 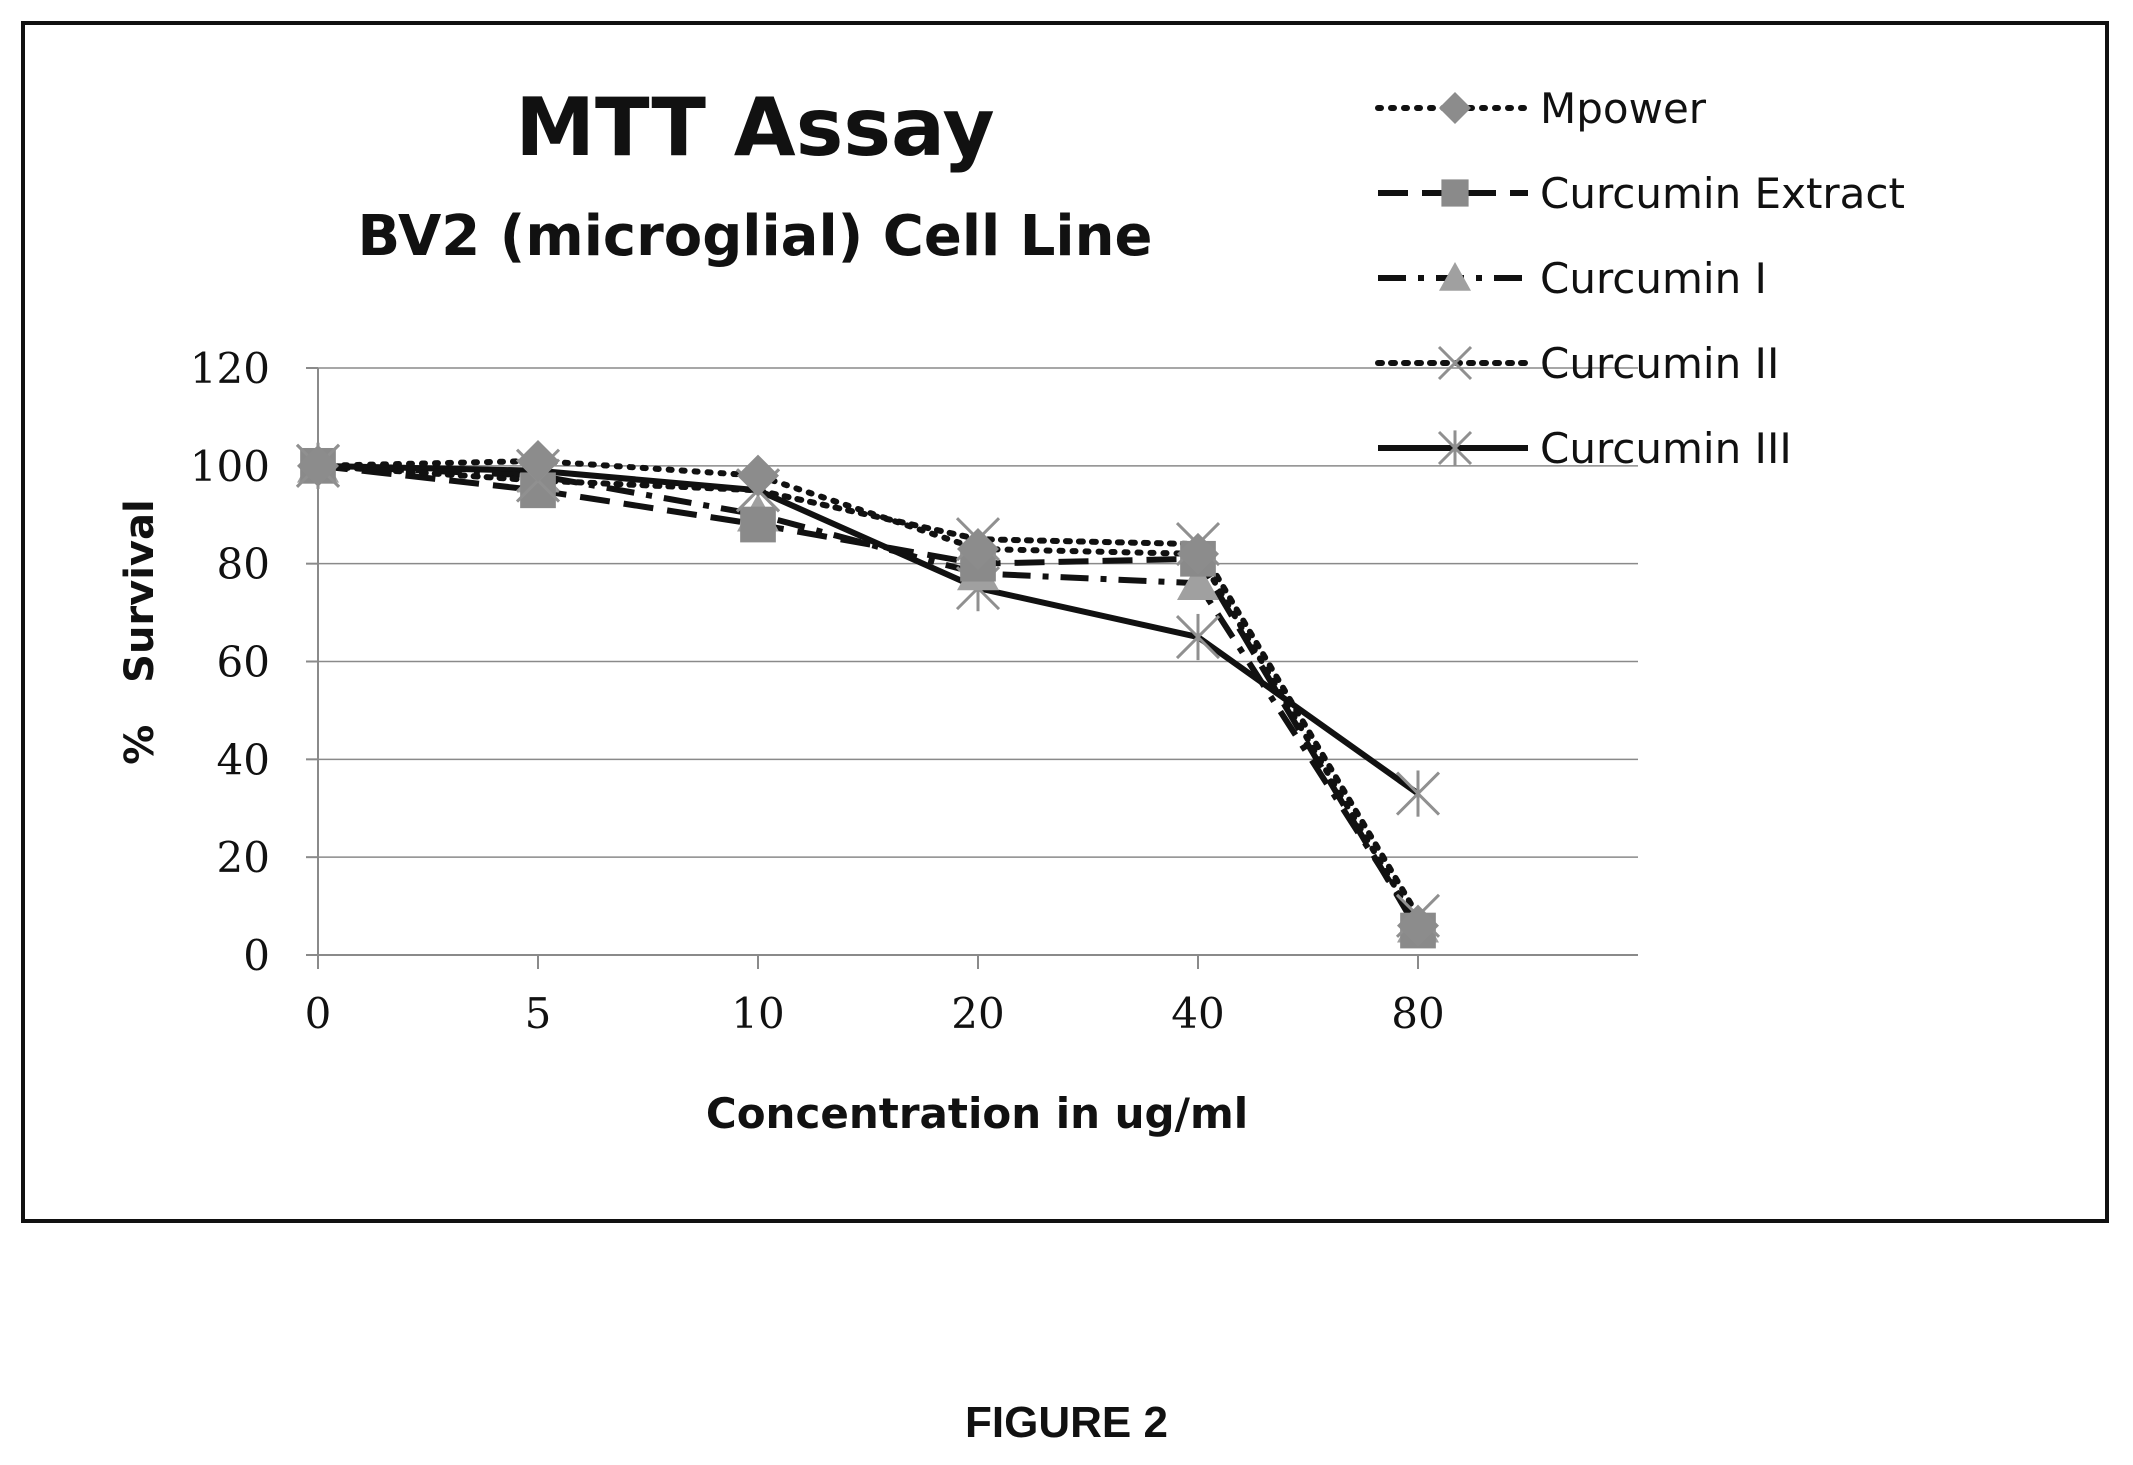 I want to click on legend-entry: Curcumin I, so click(x=1572, y=278).